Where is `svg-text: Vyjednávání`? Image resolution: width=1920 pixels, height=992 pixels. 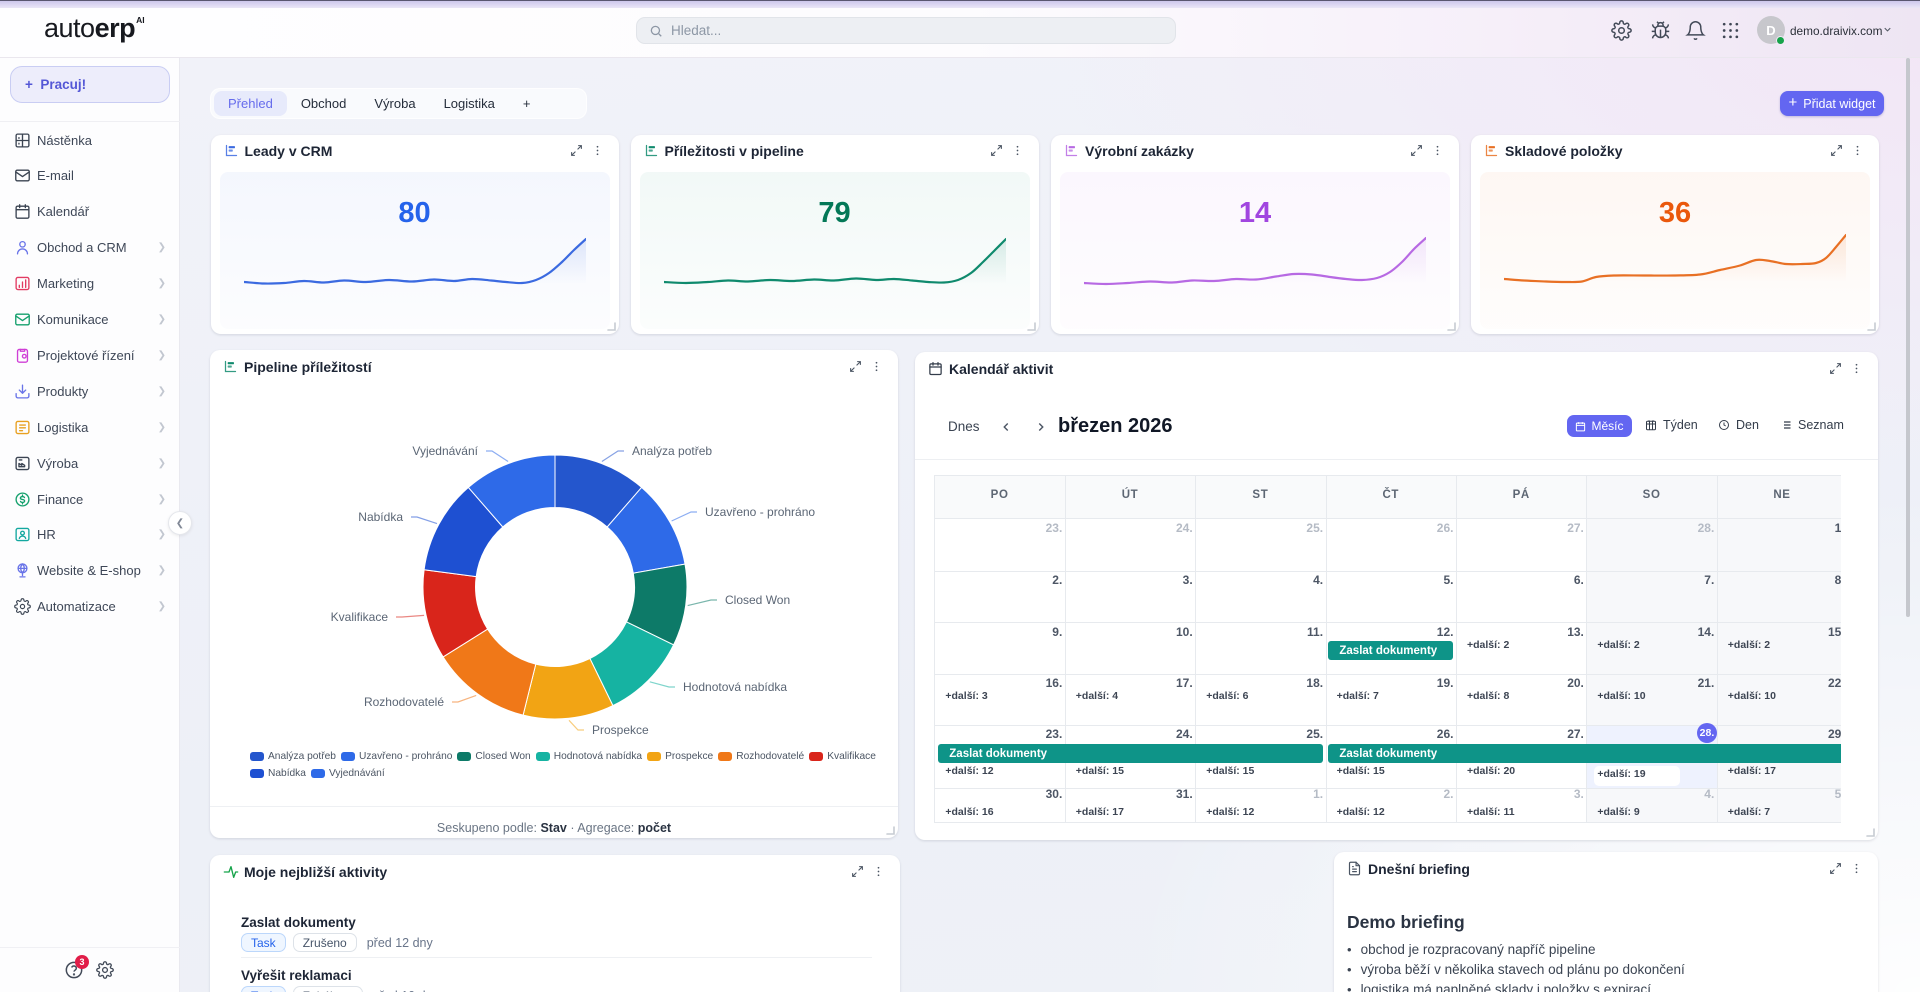 svg-text: Vyjednávání is located at coordinates (445, 451).